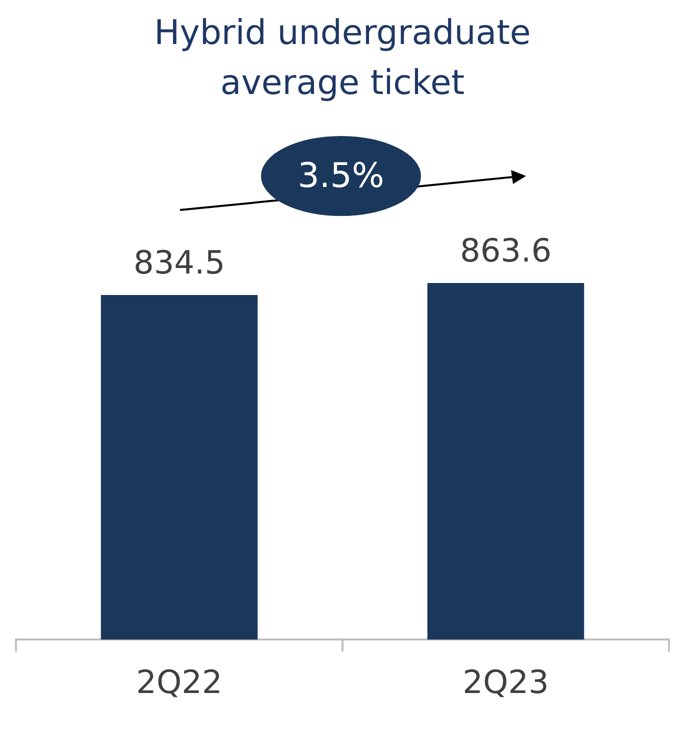  I want to click on x-tick-label: 2Q22, so click(179, 682).